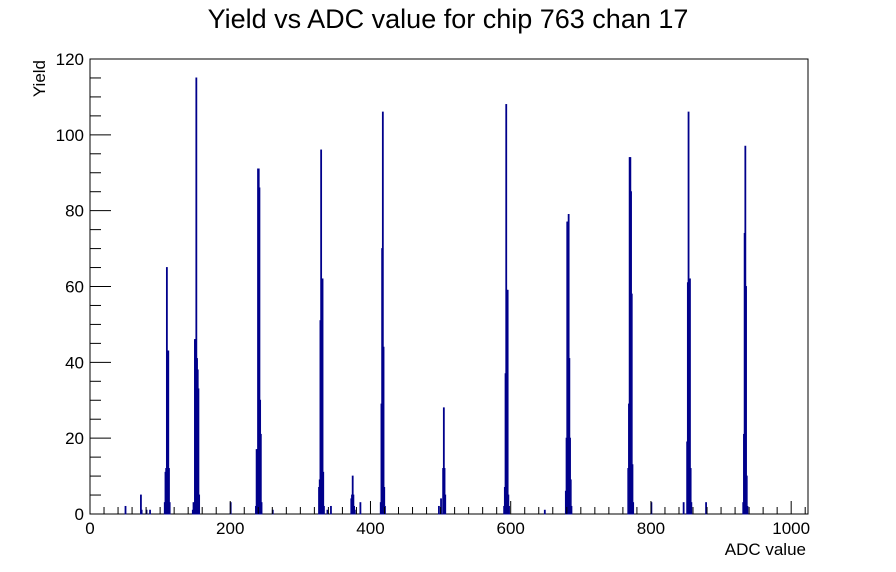  Describe the element at coordinates (448, 19) in the screenshot. I see `chart-title: Yield vs ADC value for chip 763 chan 17` at that location.